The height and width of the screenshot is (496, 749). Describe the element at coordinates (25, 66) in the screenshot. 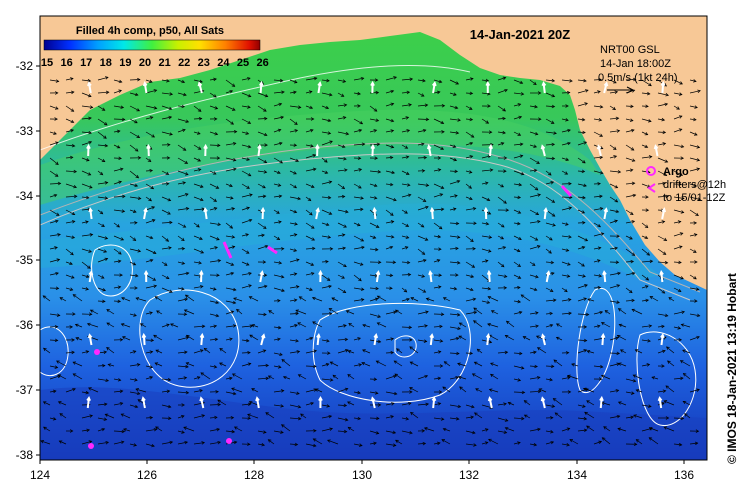

I see `y-tick-label: -32` at that location.